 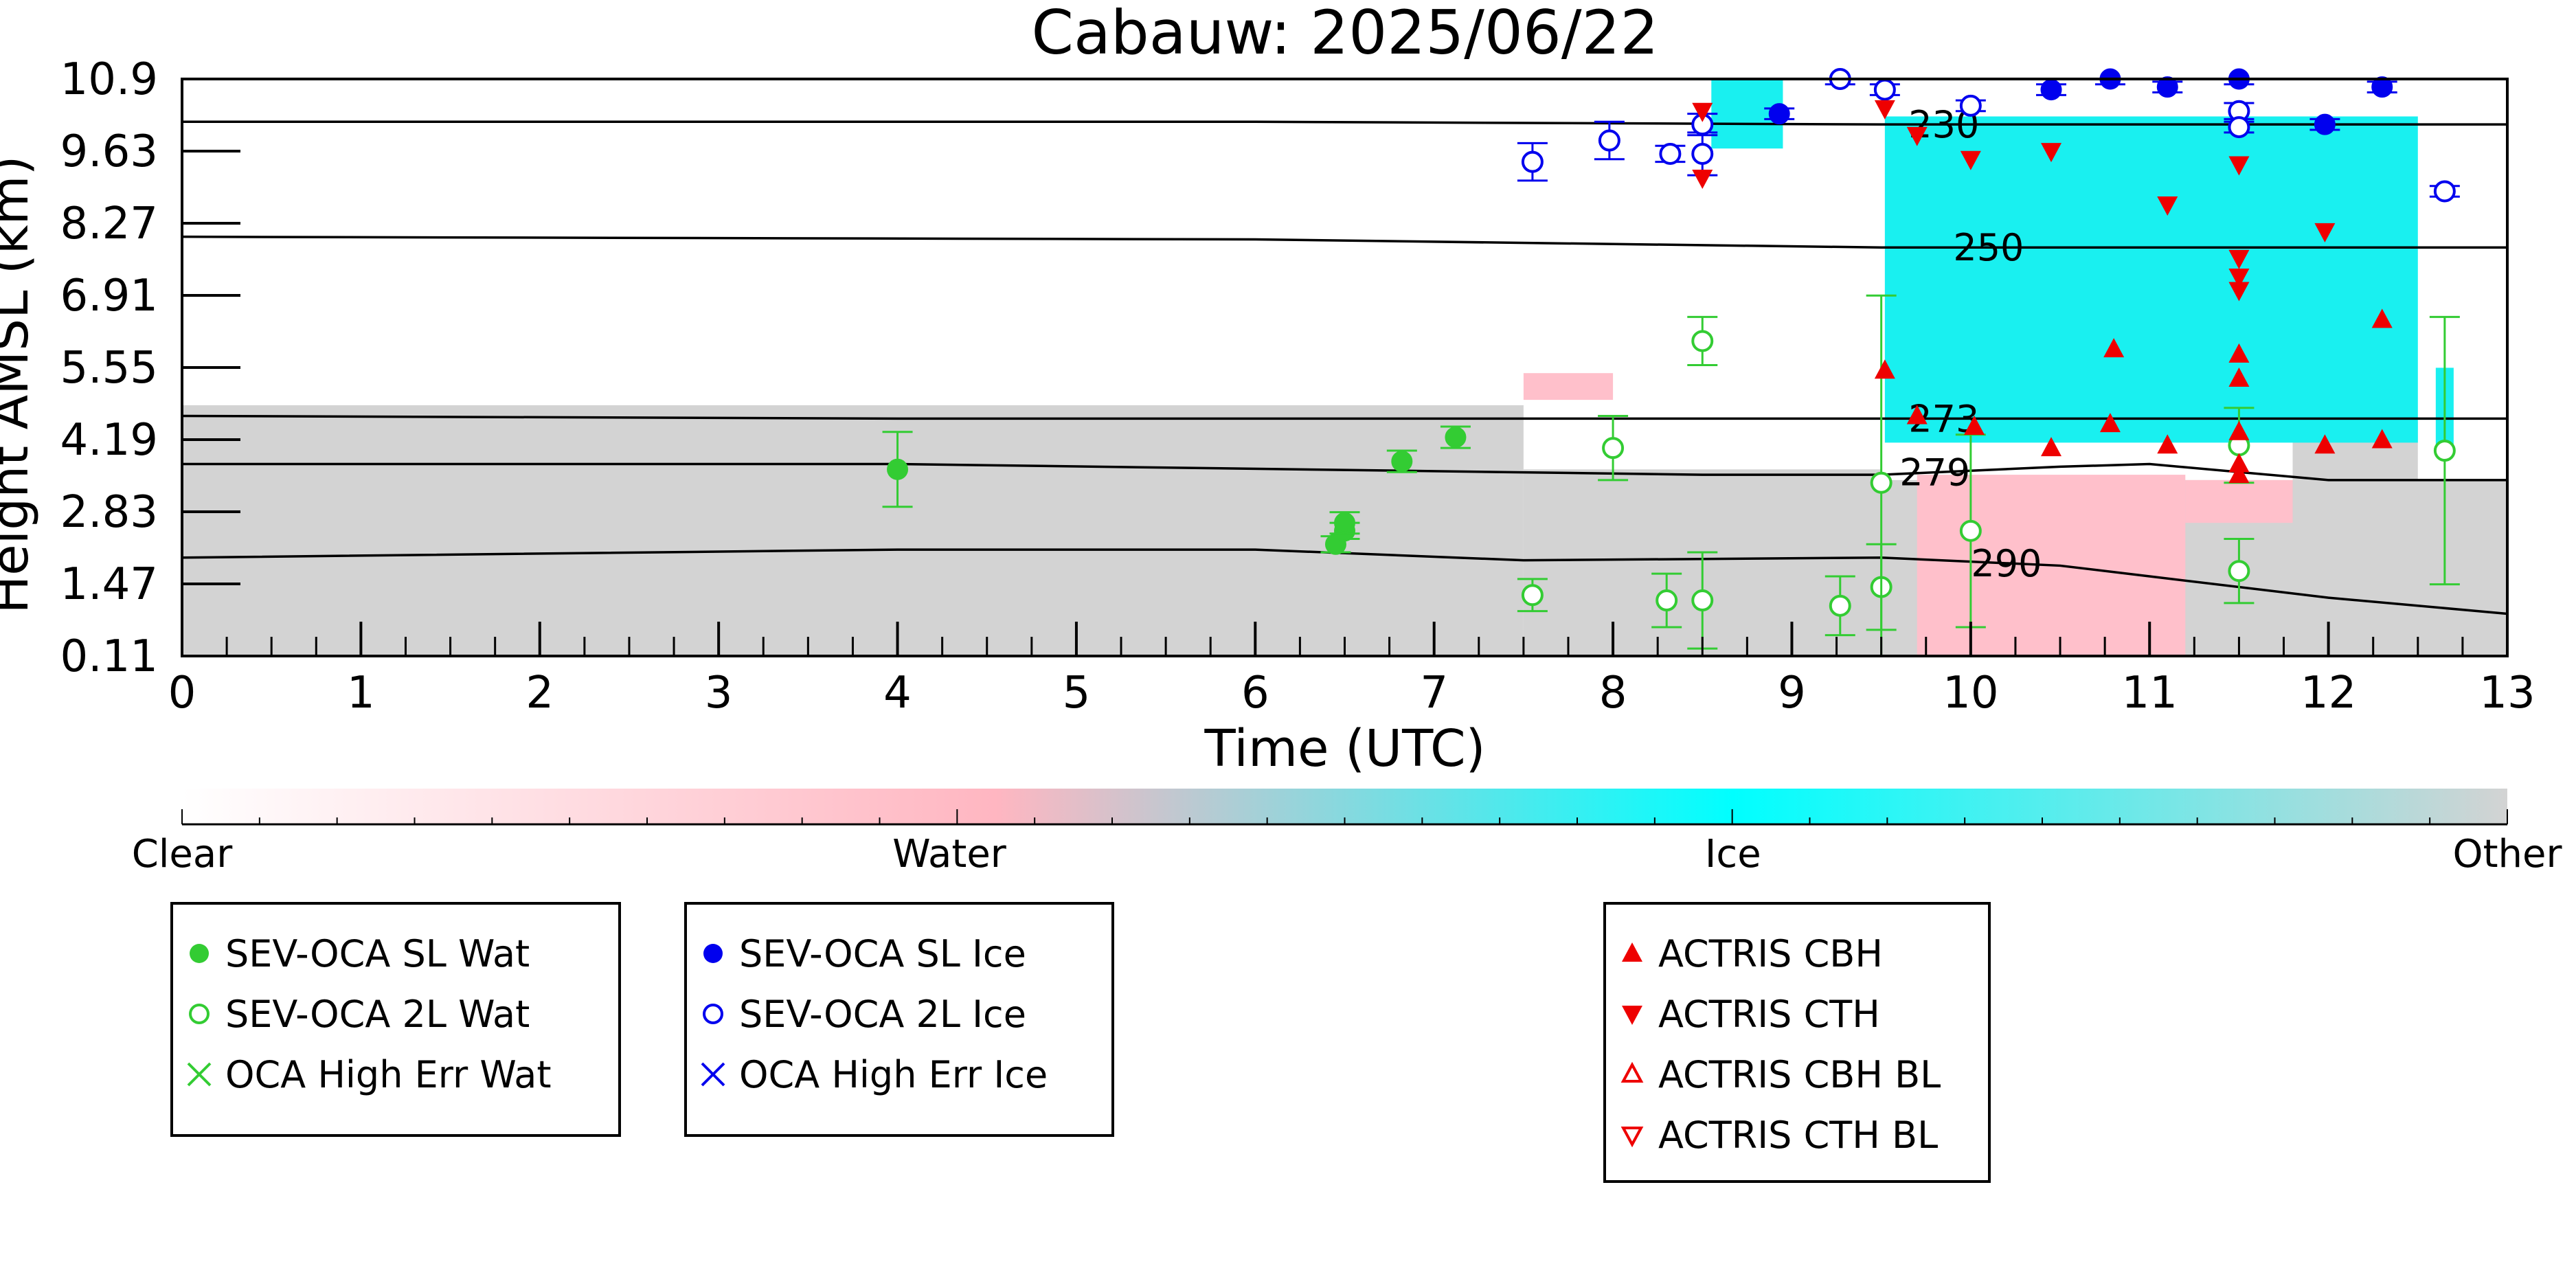 What do you see at coordinates (109, 296) in the screenshot?
I see `y-tick-label: 6.91` at bounding box center [109, 296].